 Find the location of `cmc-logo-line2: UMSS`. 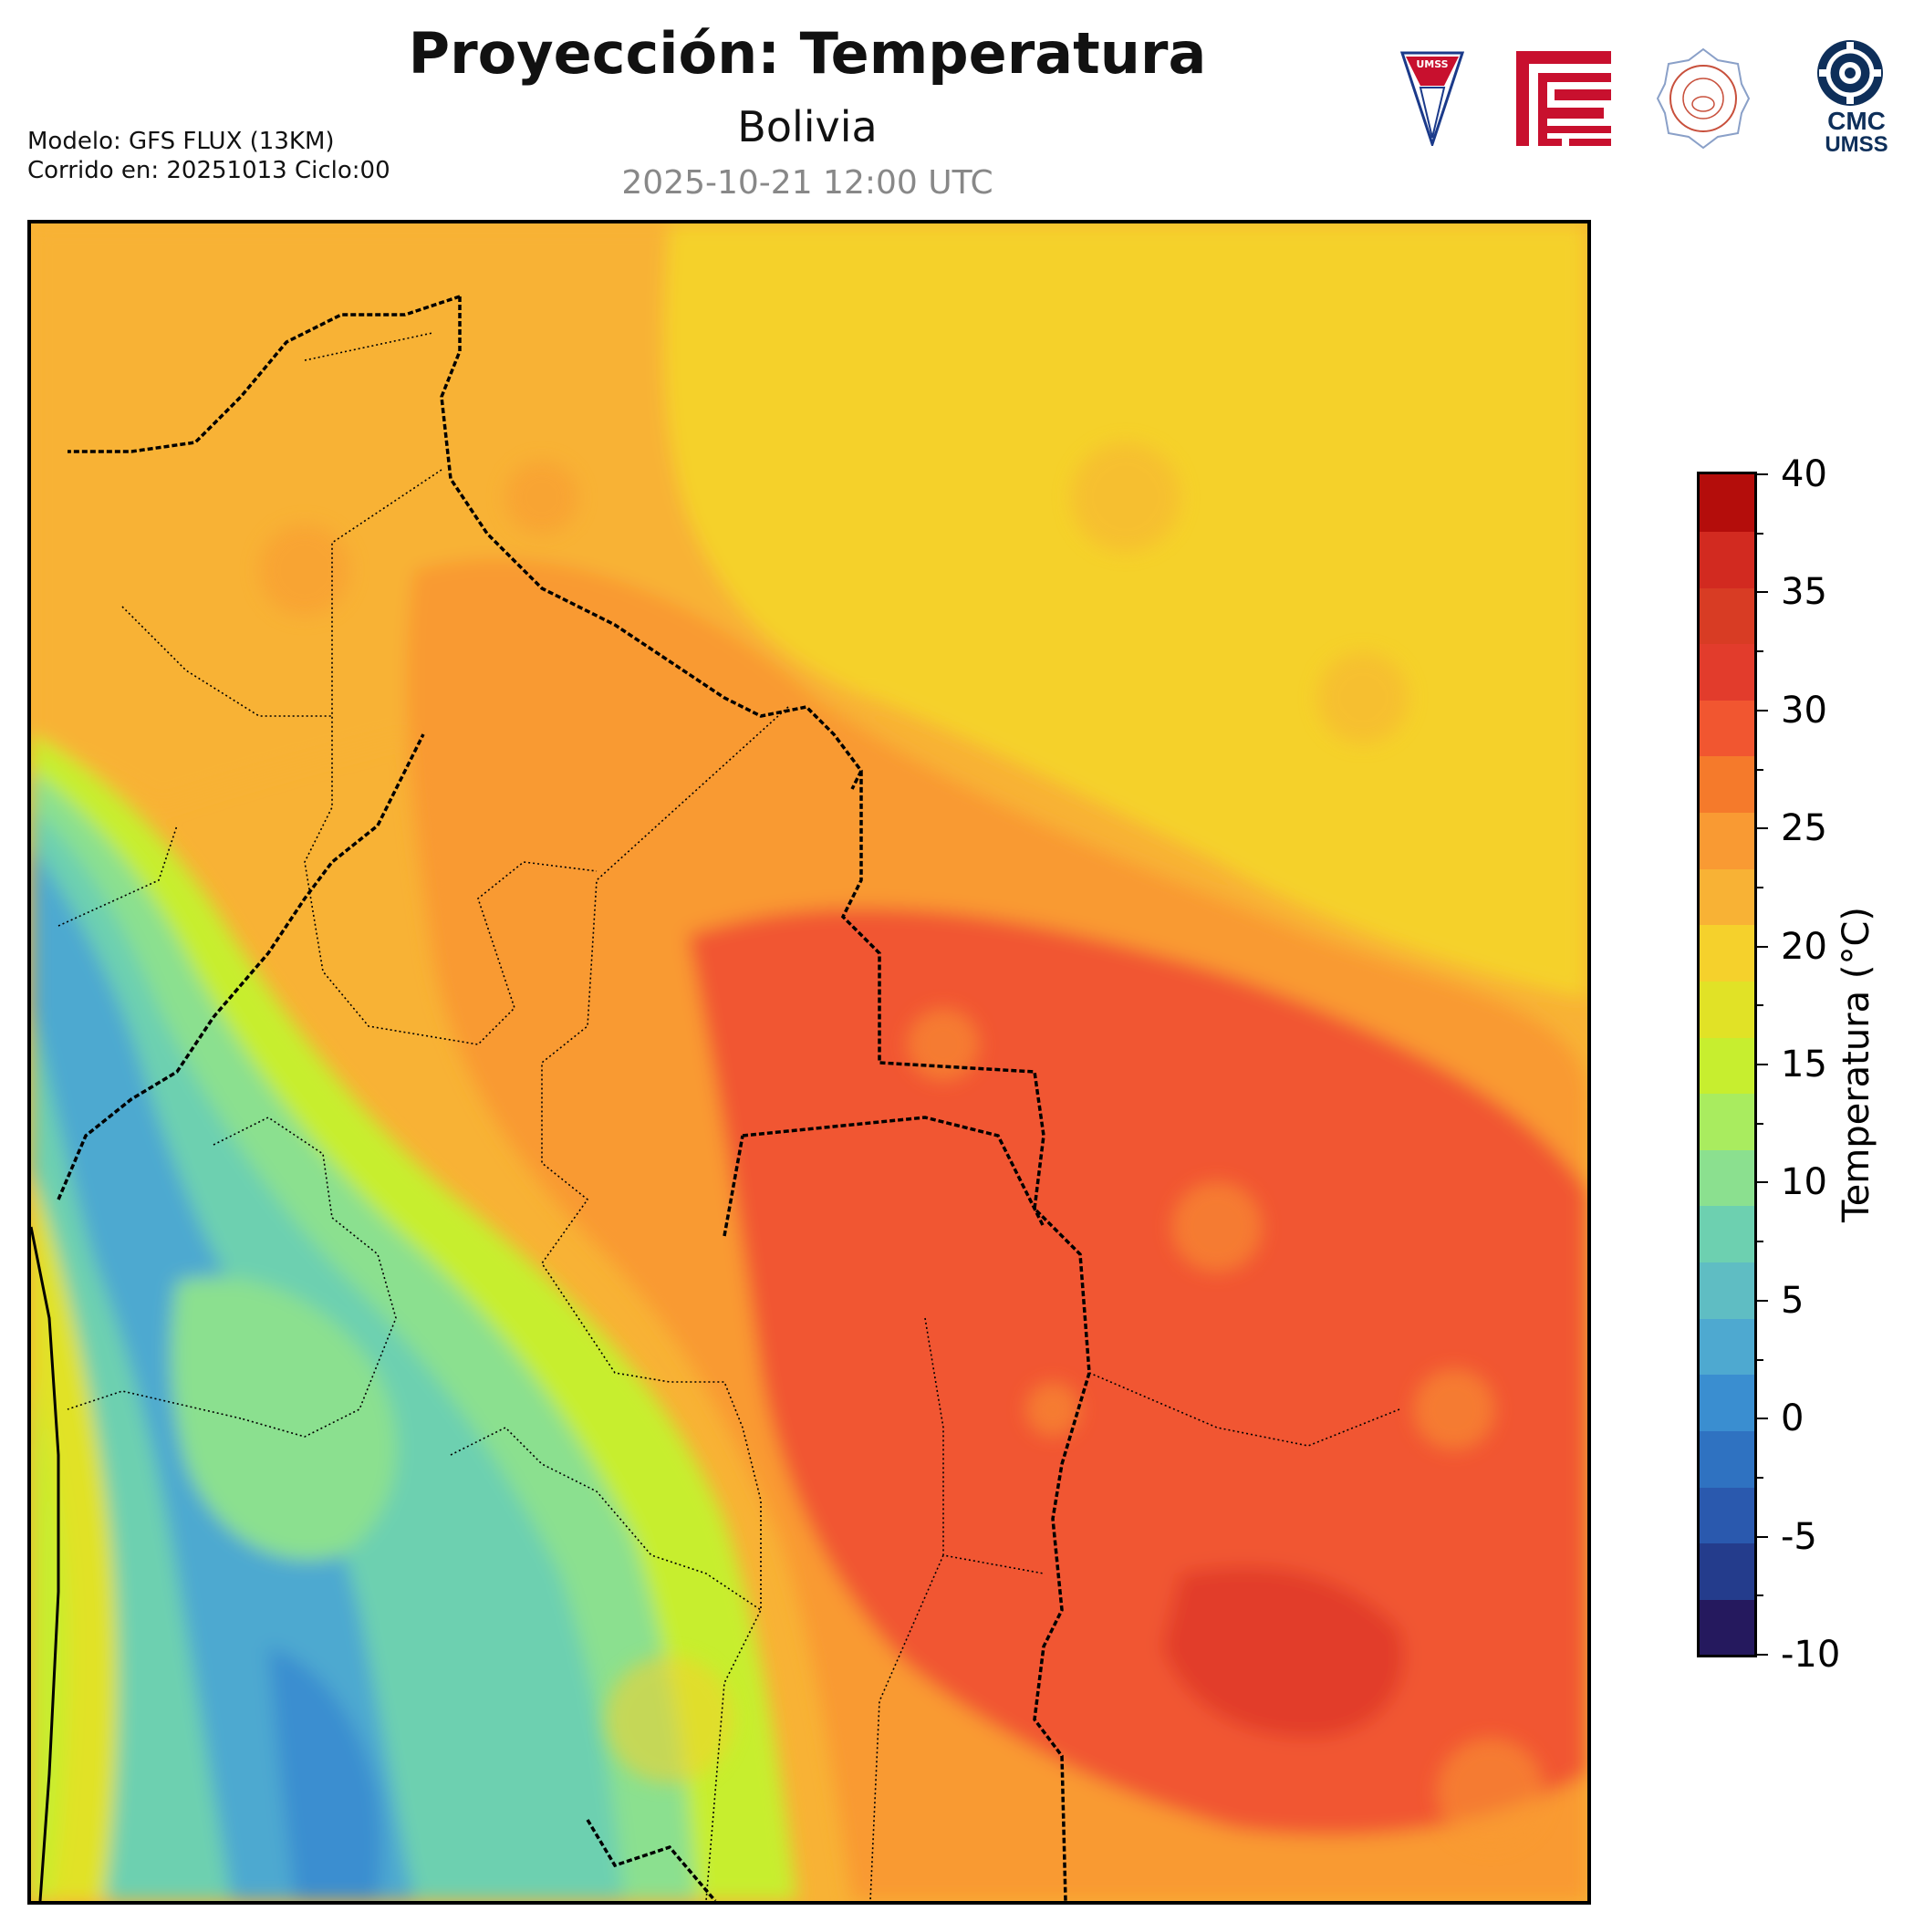

cmc-logo-line2: UMSS is located at coordinates (1856, 145).